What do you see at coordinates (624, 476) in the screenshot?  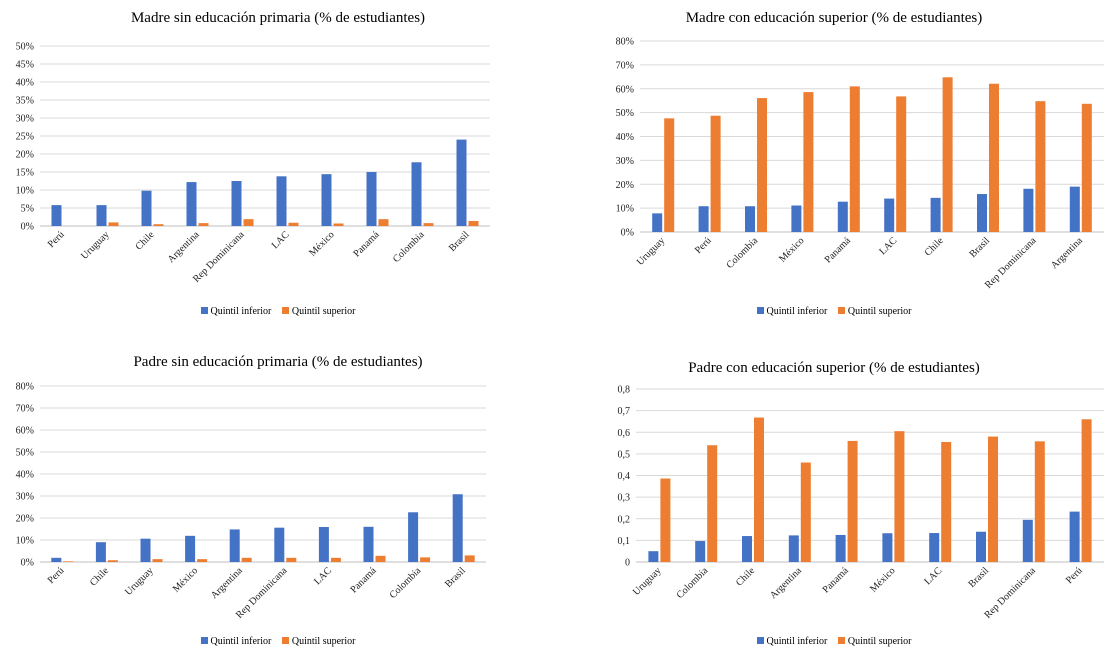 I see `y-tick-label: 0,4` at bounding box center [624, 476].